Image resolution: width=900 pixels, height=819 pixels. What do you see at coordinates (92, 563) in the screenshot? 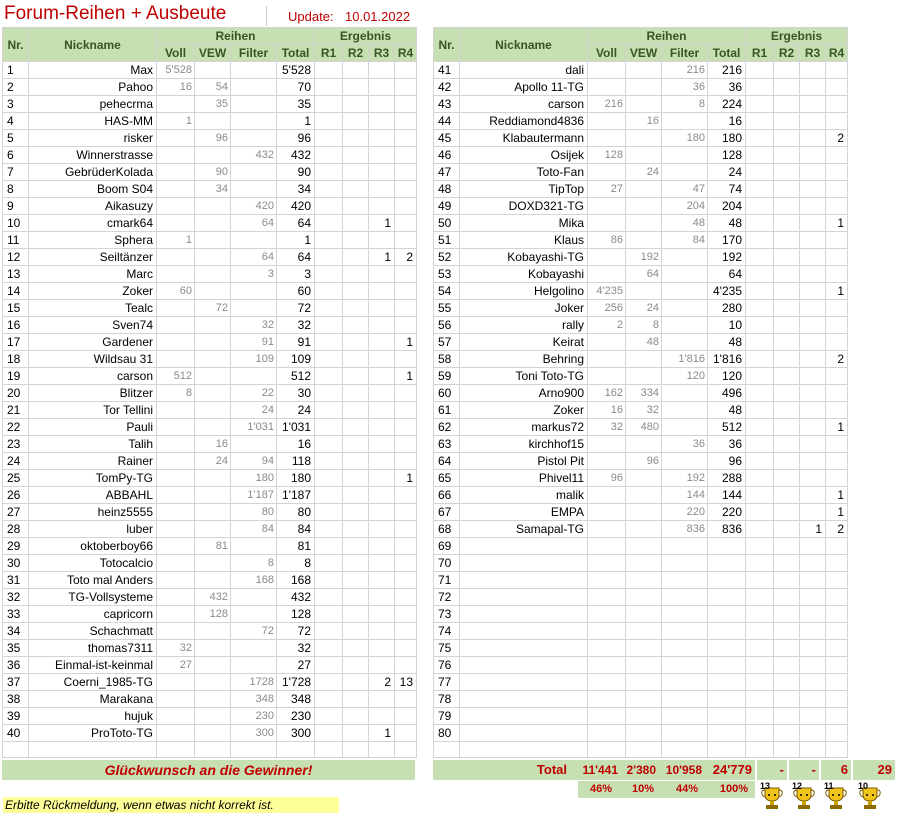
I see `cell-nick: Totocalcio` at bounding box center [92, 563].